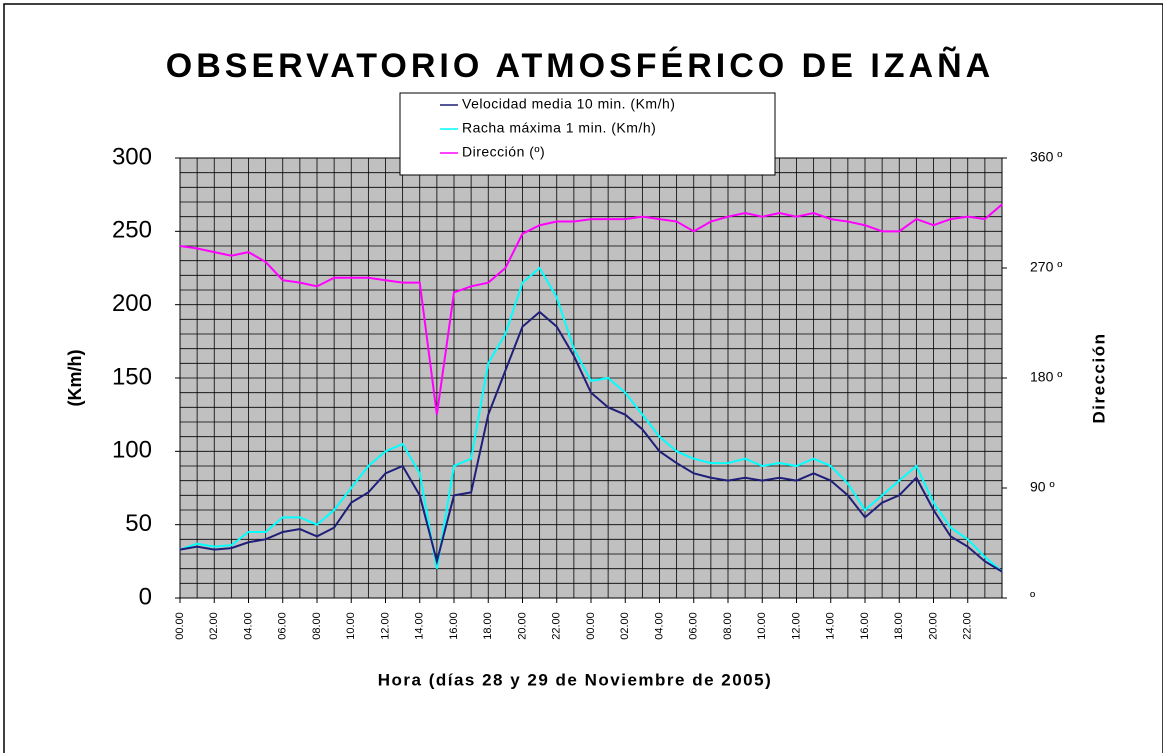 Image resolution: width=1163 pixels, height=753 pixels. What do you see at coordinates (575, 679) in the screenshot?
I see `x-axis-label: Hora (días 28 y 29 de Noviembre de 2005)` at bounding box center [575, 679].